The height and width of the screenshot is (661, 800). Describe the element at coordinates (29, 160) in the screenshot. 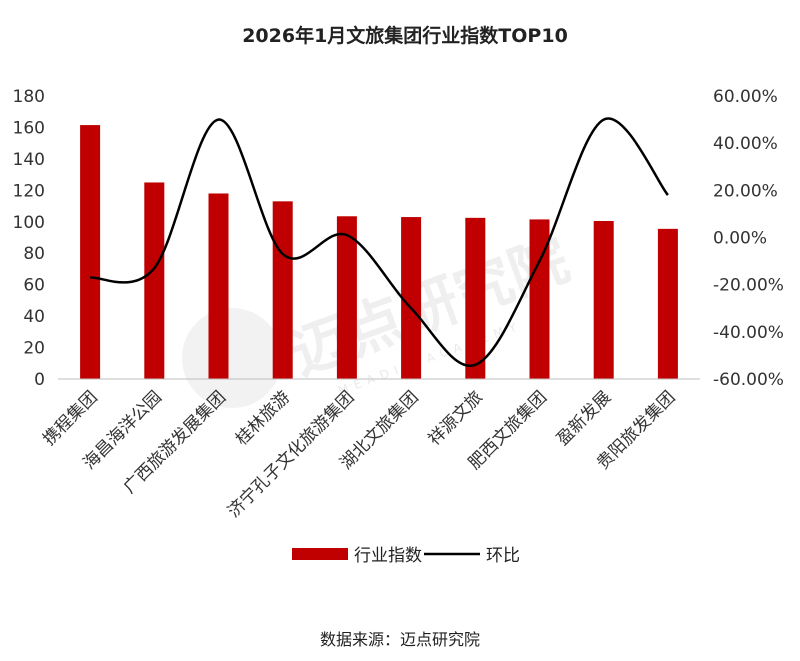

I see `left-tick-label: 140` at that location.